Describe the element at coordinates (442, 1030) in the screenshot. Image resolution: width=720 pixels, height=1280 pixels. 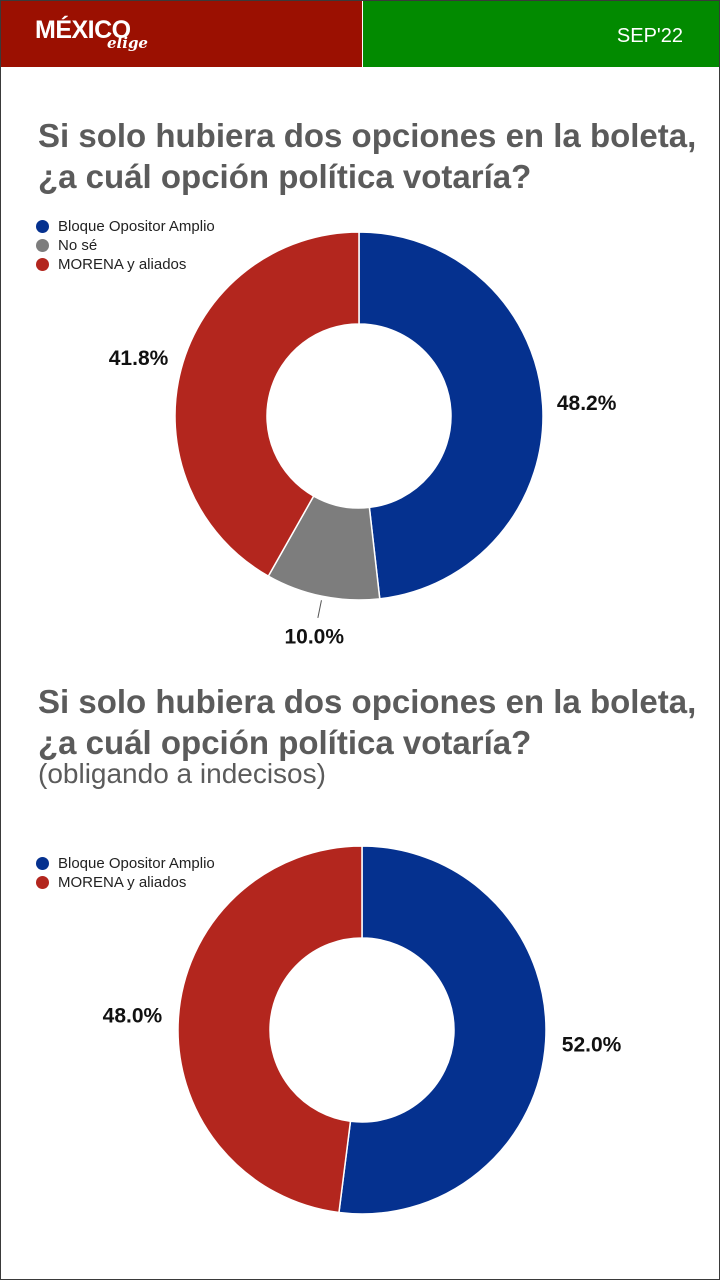
I see `chart2-slice-bloque-opositor-amplio` at that location.